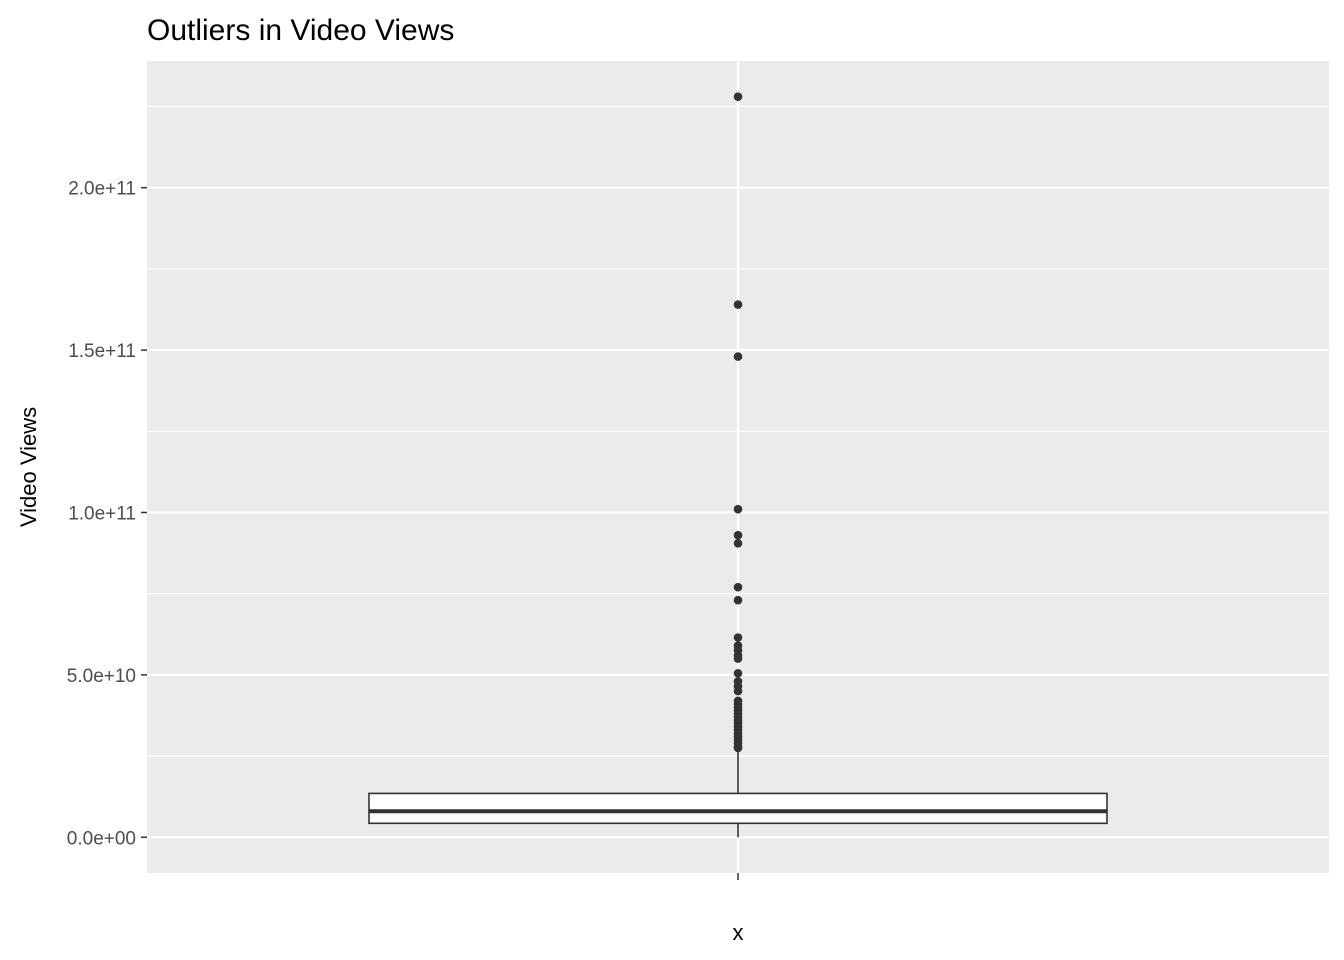 The width and height of the screenshot is (1344, 960). Describe the element at coordinates (102, 351) in the screenshot. I see `y-tick-label: 1.5e+11` at that location.